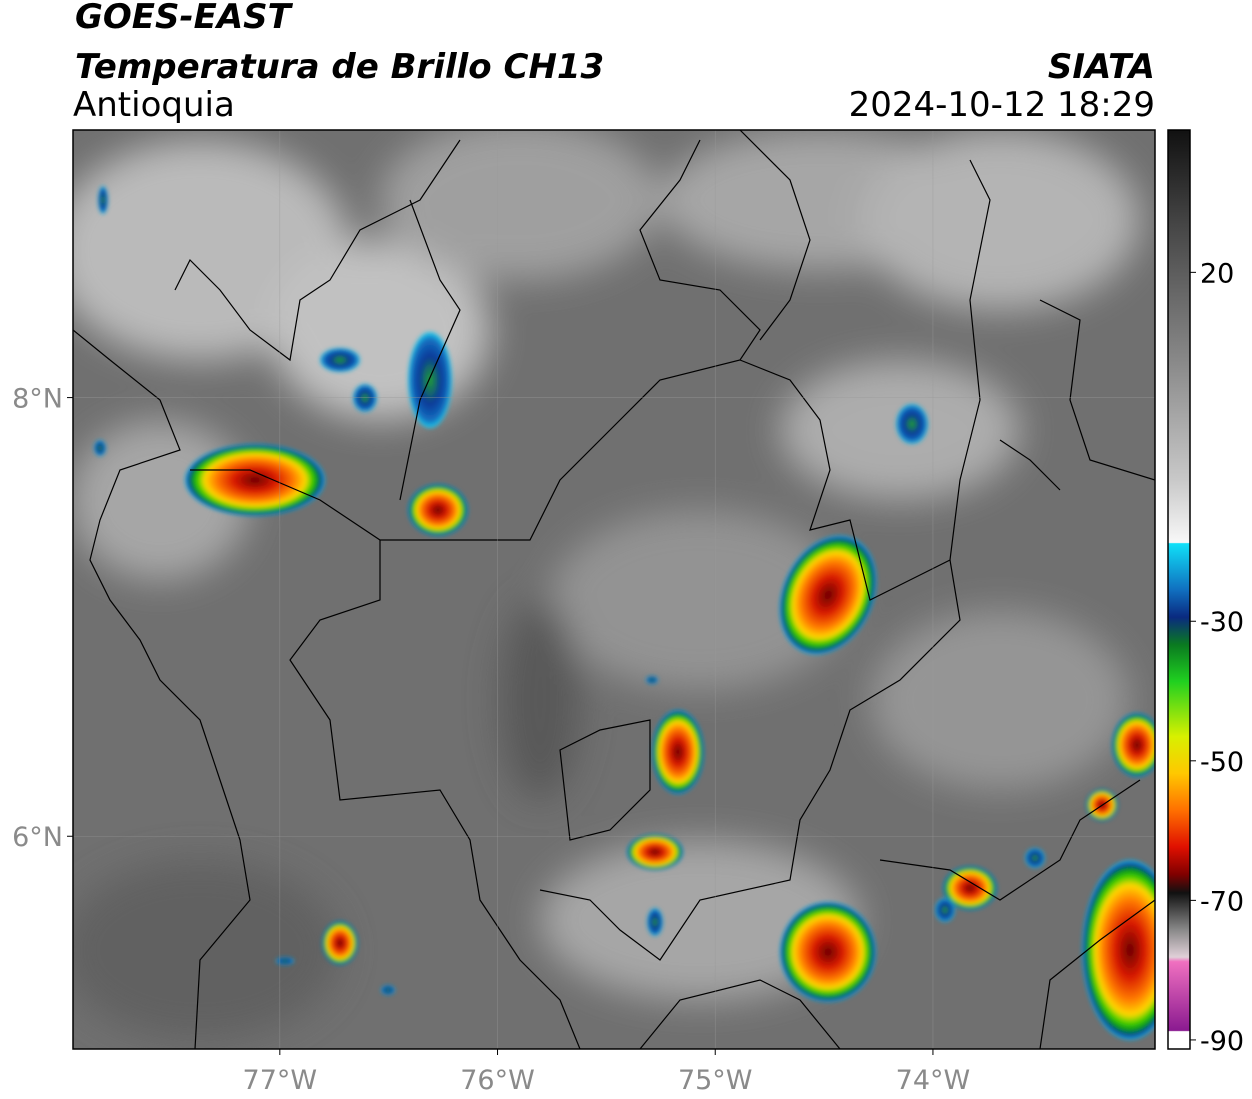 The image size is (1252, 1099). I want to click on x-tick-label: 74°W, so click(933, 1080).